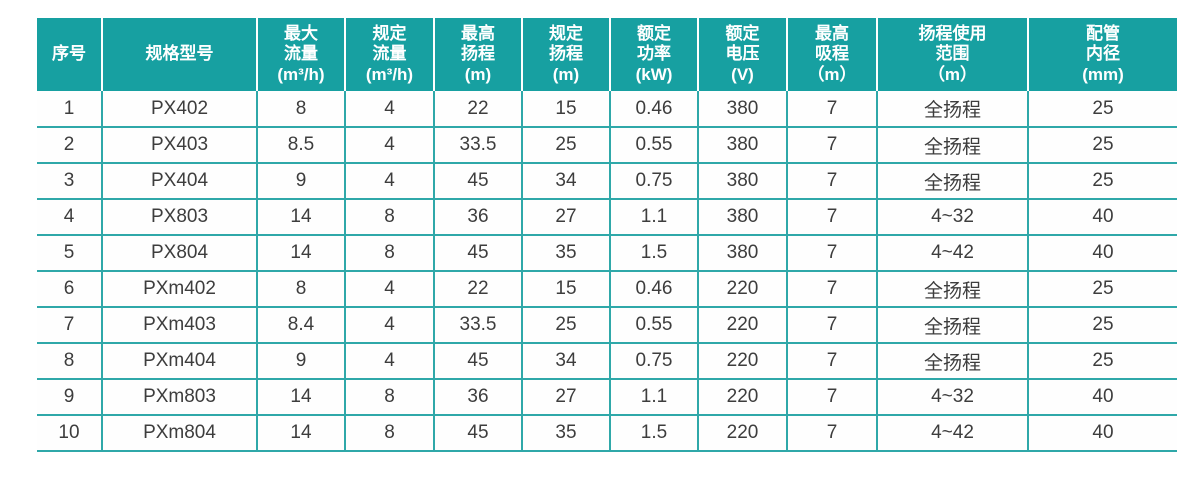 This screenshot has width=1200, height=481. Describe the element at coordinates (301, 145) in the screenshot. I see `cell-max-flow: 8.5` at that location.